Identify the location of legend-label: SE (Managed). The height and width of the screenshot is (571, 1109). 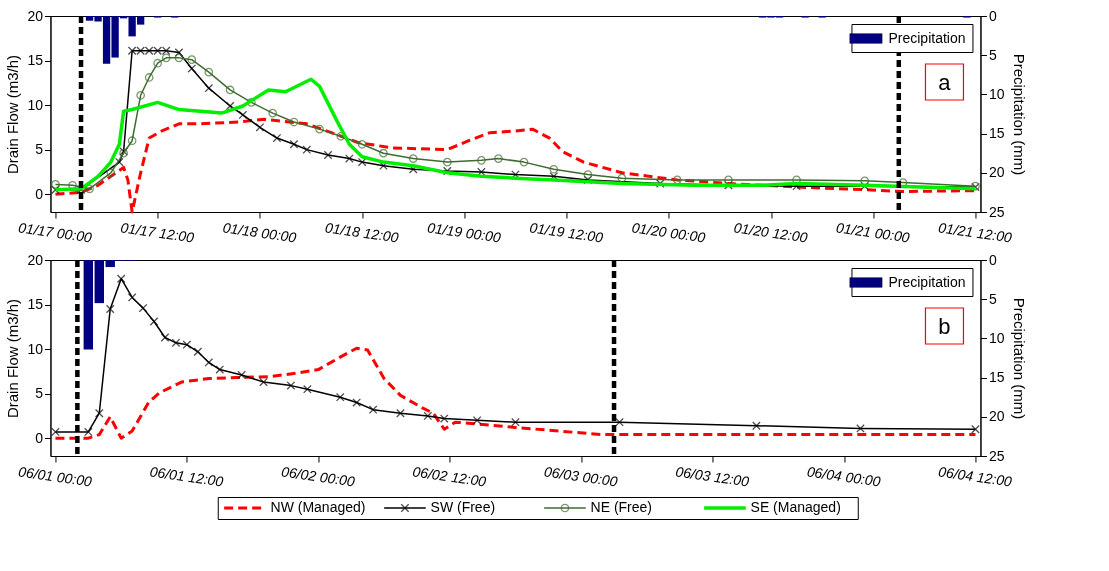
(795, 507).